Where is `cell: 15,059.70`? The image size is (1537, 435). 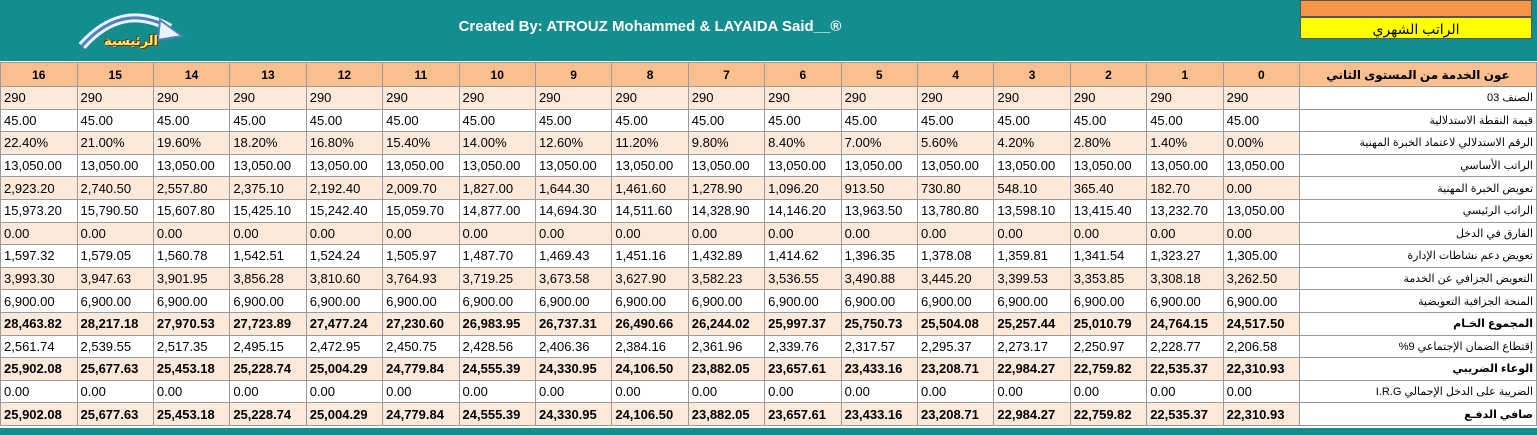 cell: 15,059.70 is located at coordinates (421, 210).